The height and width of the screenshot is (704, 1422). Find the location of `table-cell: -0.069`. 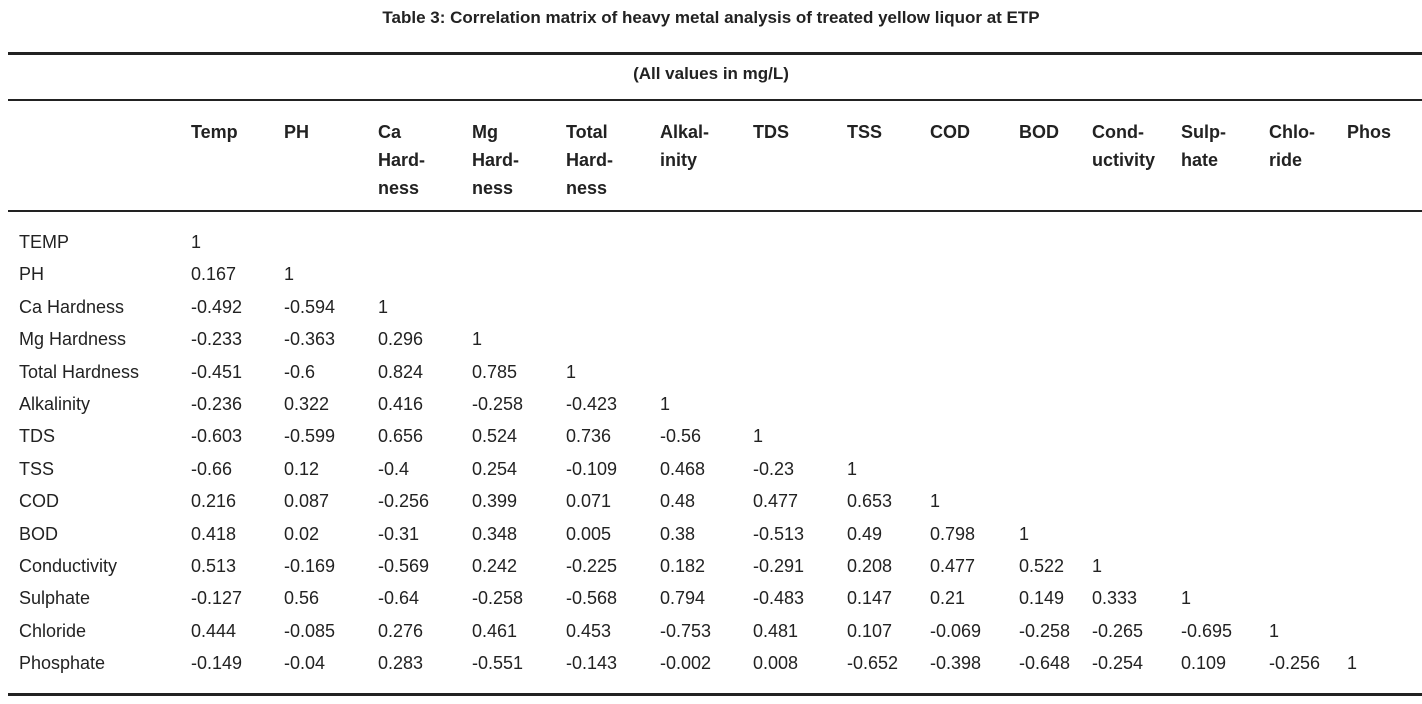

table-cell: -0.069 is located at coordinates (956, 630).